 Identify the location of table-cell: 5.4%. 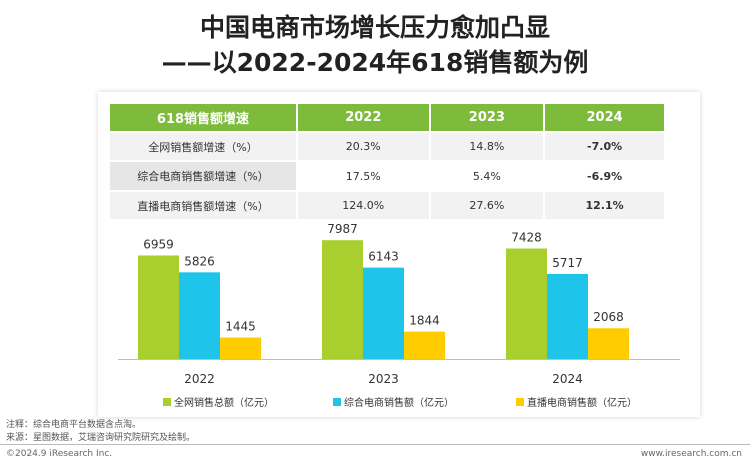
(487, 176).